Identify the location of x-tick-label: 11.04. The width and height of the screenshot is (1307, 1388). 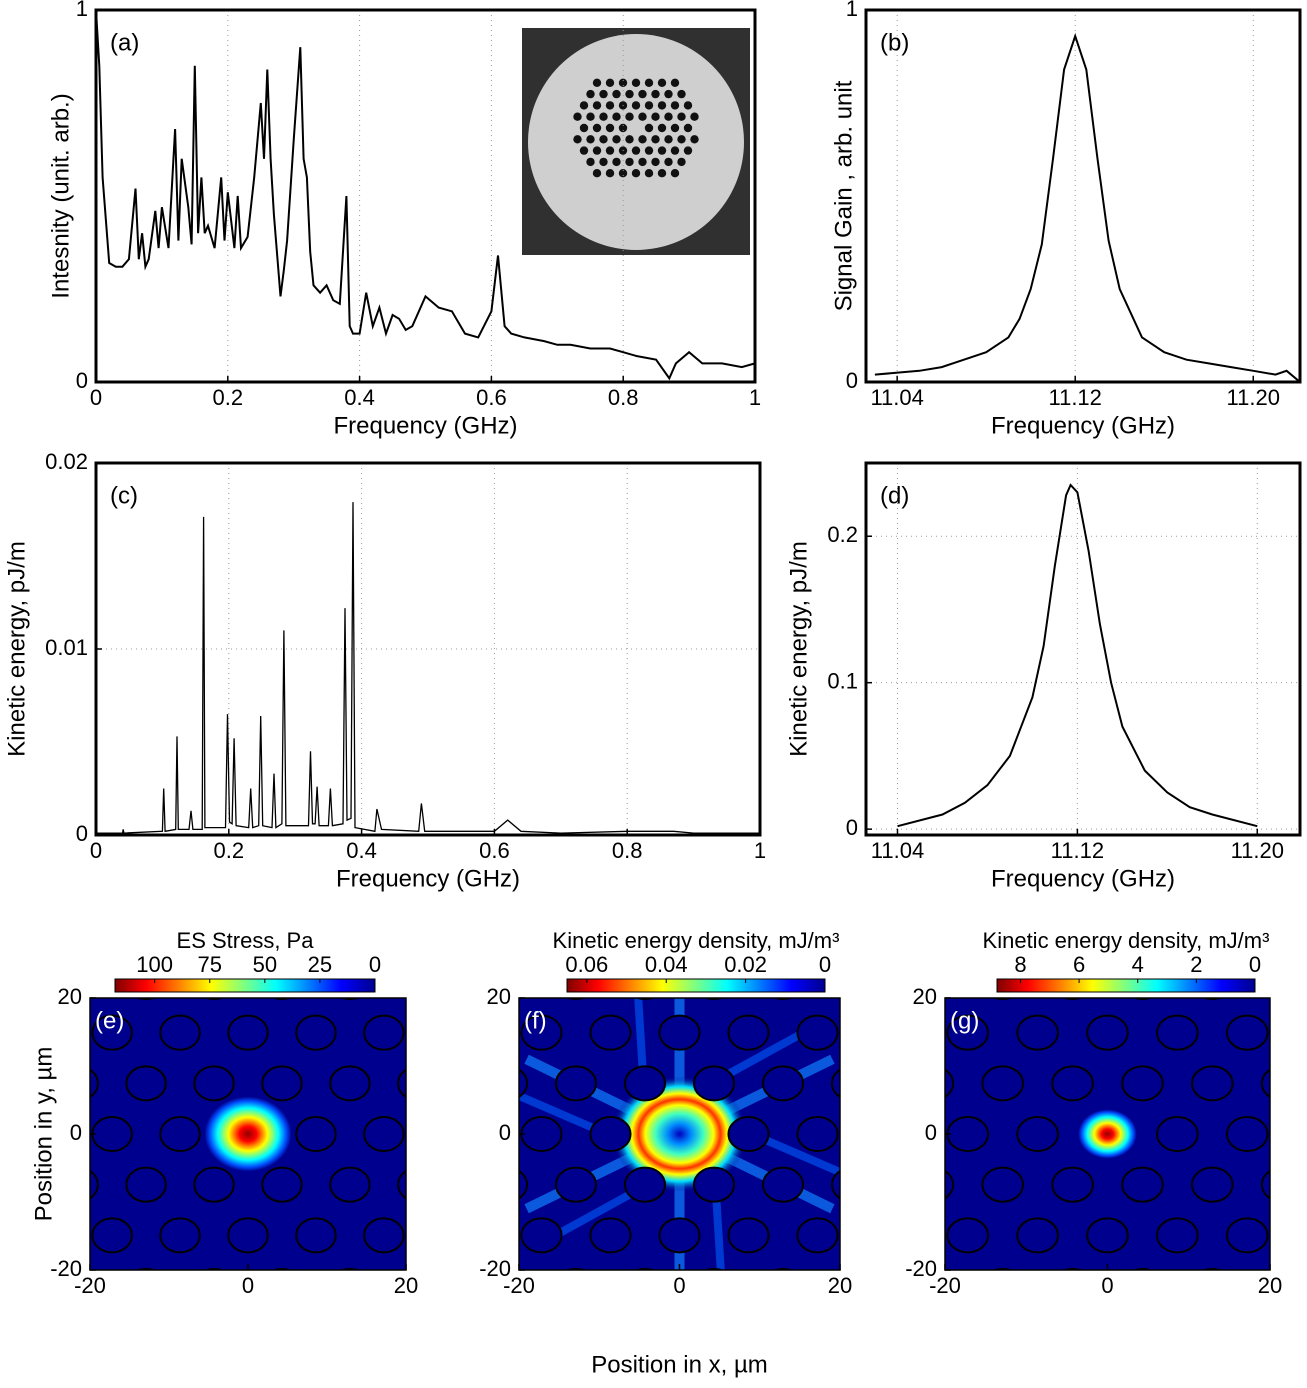
(897, 850).